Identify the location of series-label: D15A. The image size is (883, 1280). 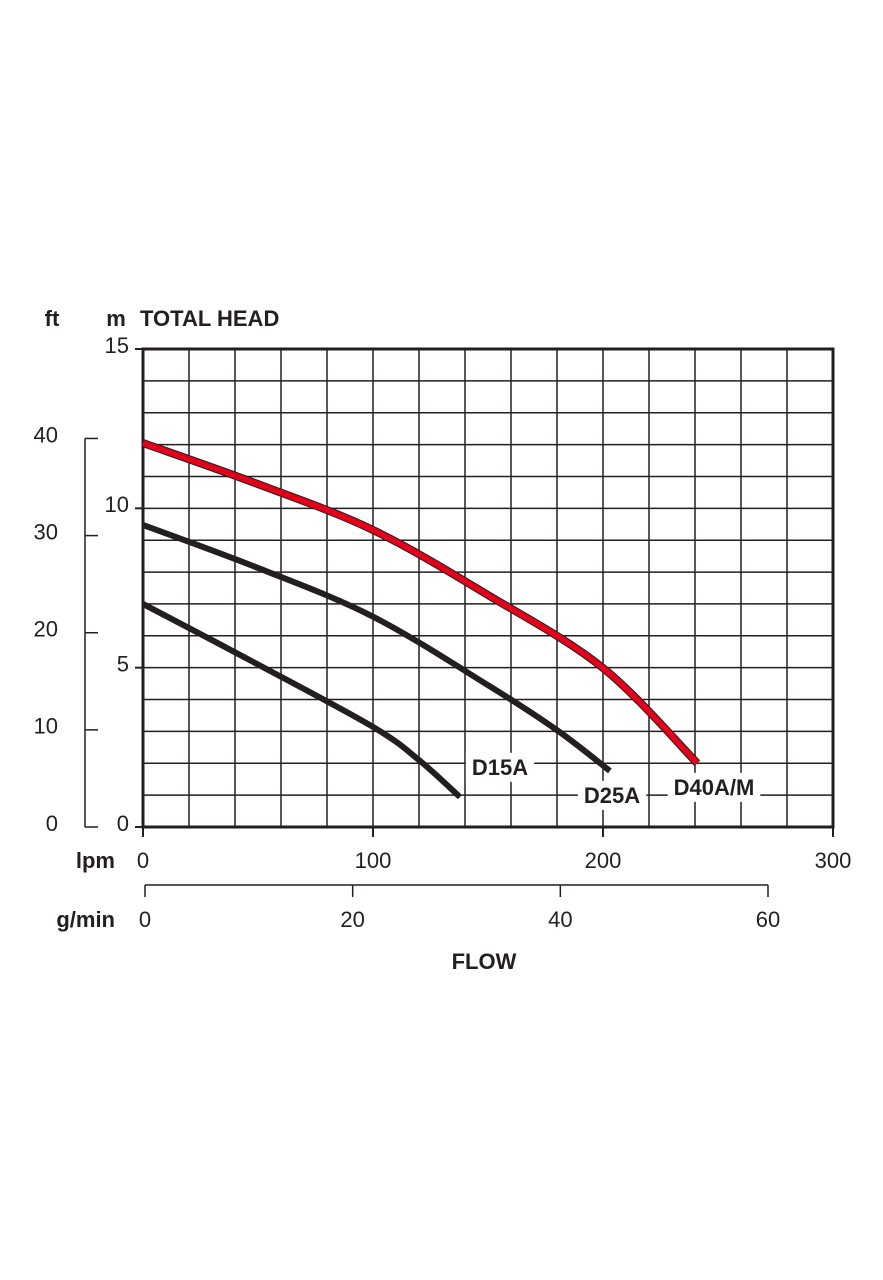
(500, 767).